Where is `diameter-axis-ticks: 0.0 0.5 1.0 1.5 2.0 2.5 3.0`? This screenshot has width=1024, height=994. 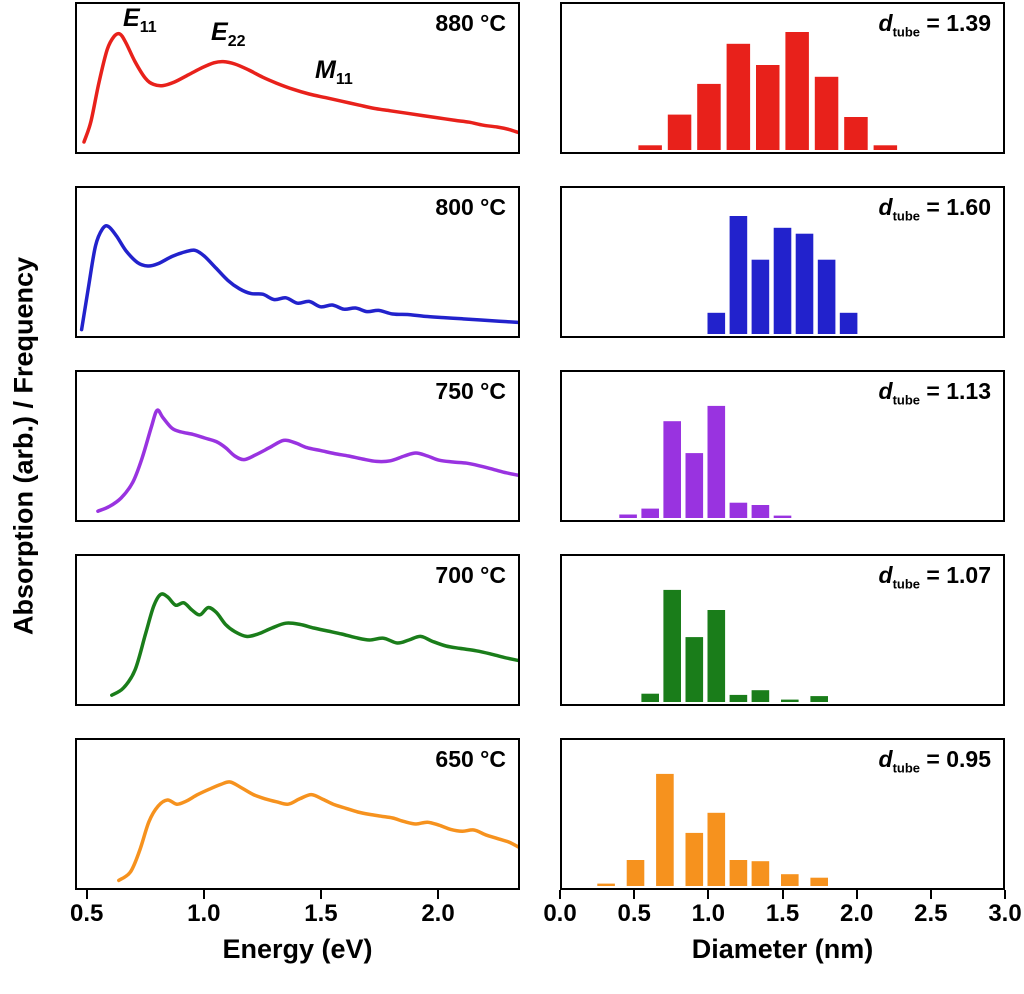
diameter-axis-ticks: 0.0 0.5 1.0 1.5 2.0 2.5 3.0 is located at coordinates (782, 910).